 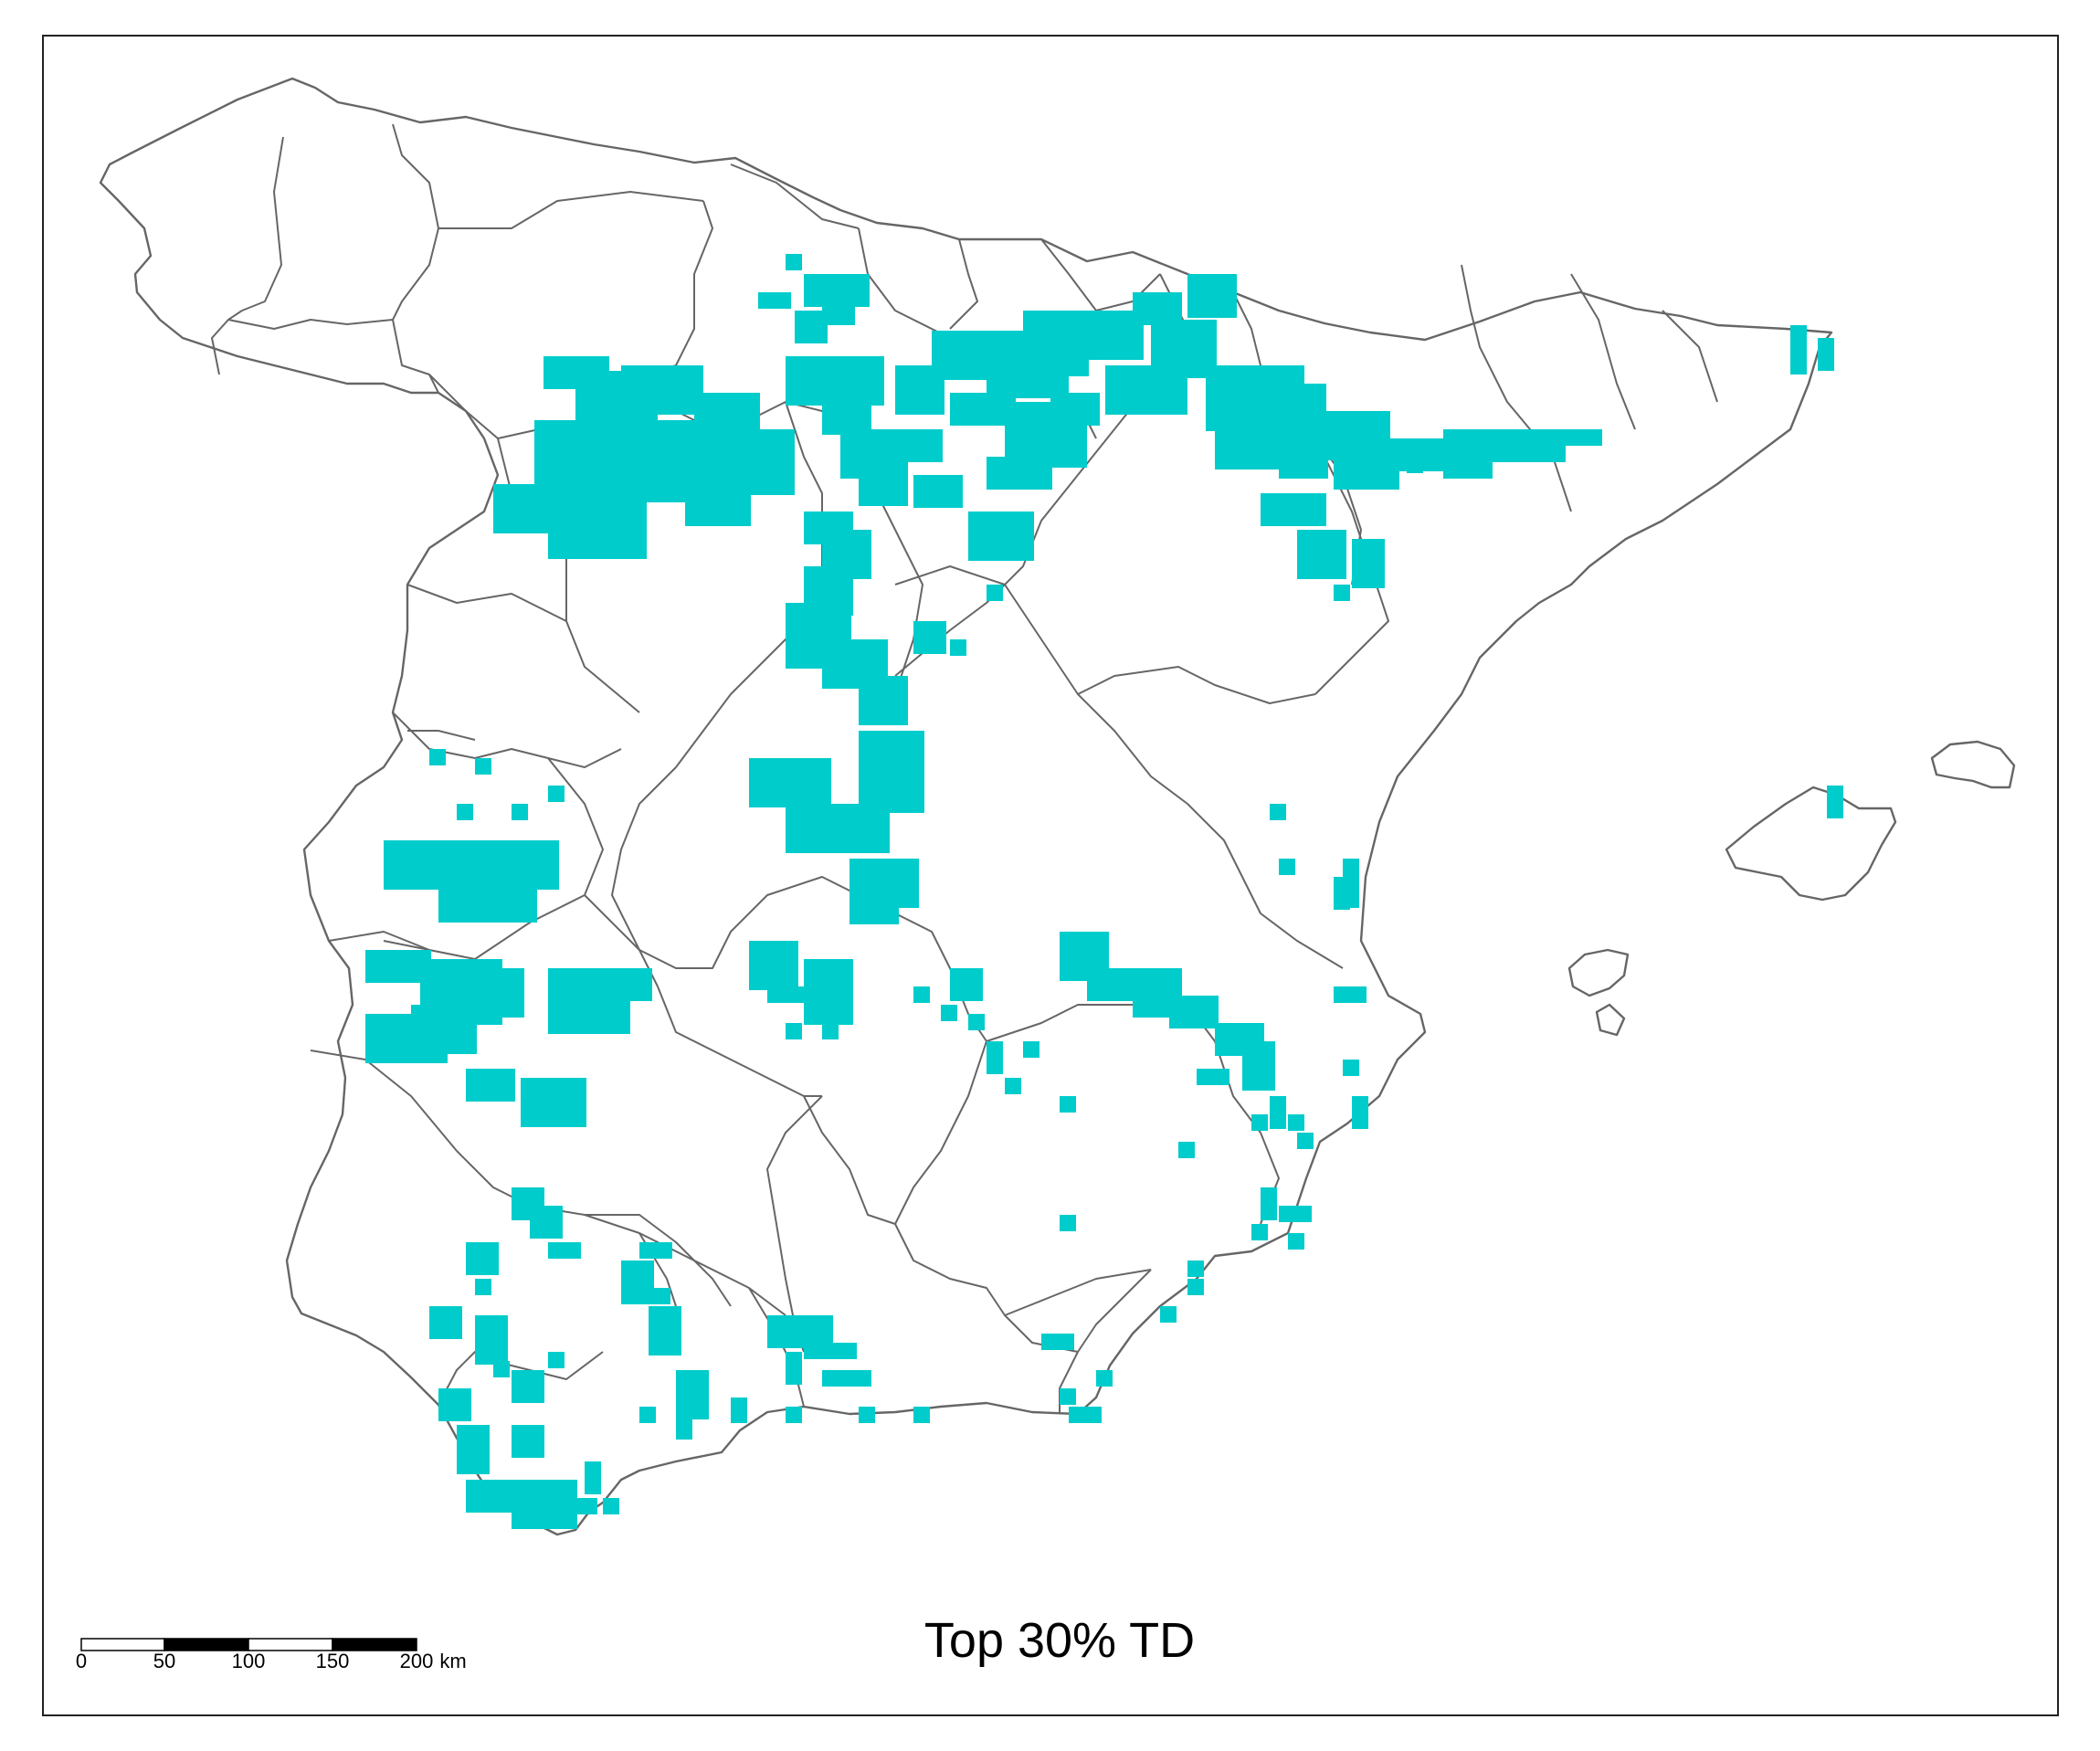 I want to click on scale-label-0: 0, so click(x=81, y=1661).